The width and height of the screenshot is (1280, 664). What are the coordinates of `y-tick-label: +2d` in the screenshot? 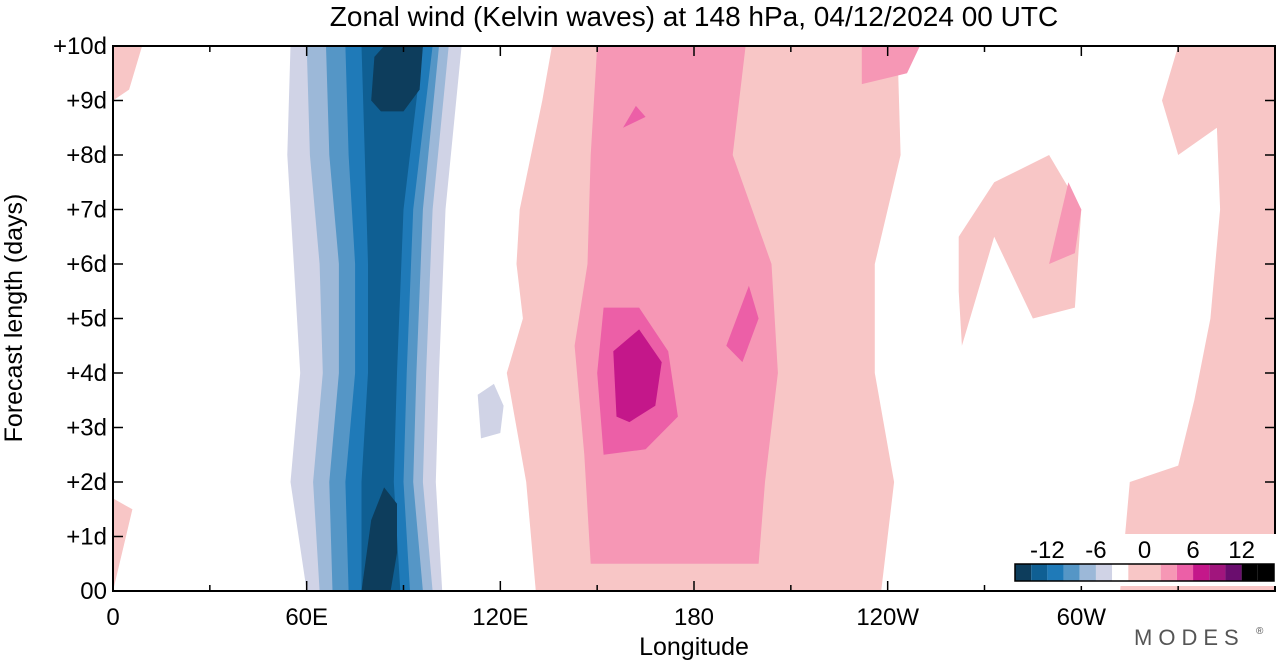 It's located at (86, 482).